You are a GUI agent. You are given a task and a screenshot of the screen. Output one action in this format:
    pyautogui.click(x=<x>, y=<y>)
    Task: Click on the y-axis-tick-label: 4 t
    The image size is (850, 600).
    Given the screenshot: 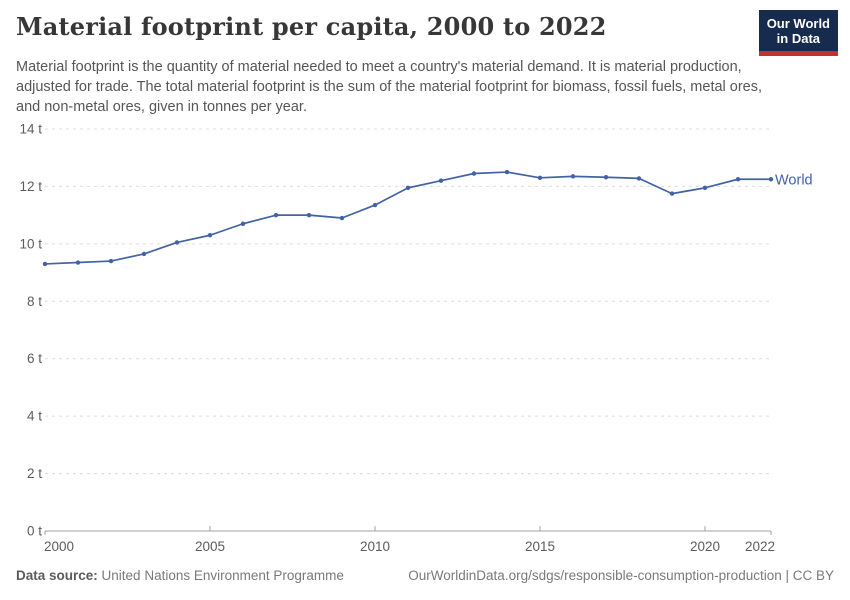 What is the action you would take?
    pyautogui.click(x=34, y=416)
    